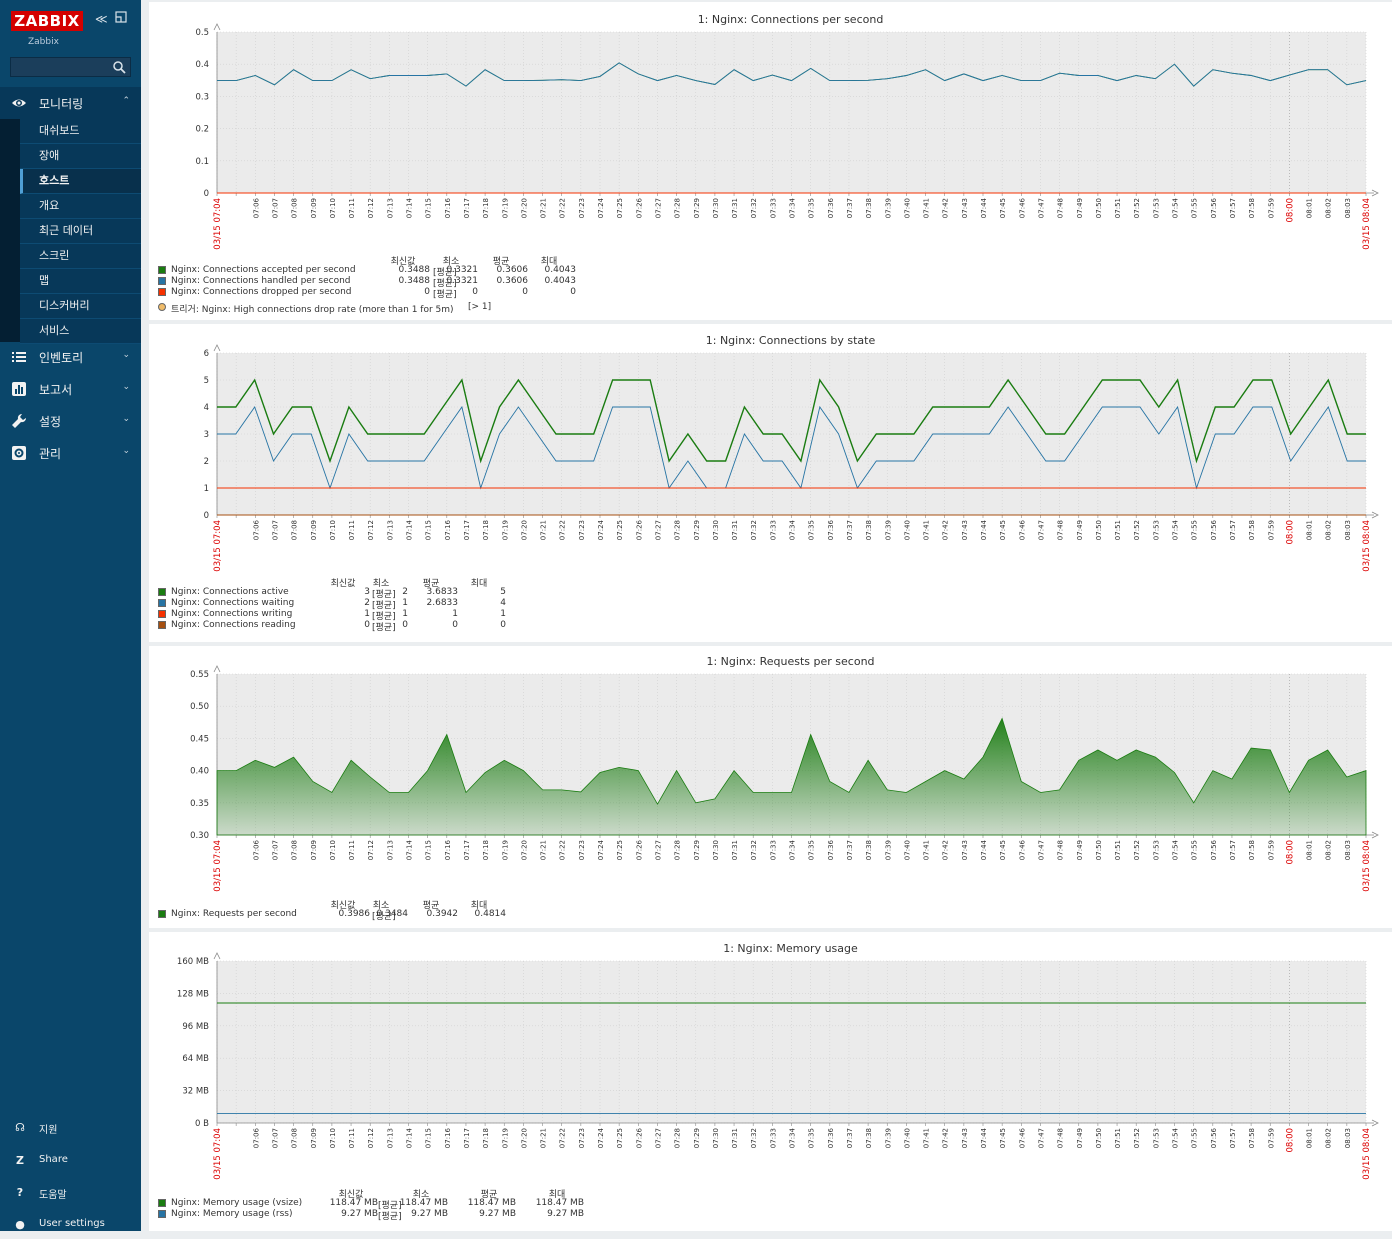  Describe the element at coordinates (403, 262) in the screenshot. I see `legend-header-last: 최신값` at that location.